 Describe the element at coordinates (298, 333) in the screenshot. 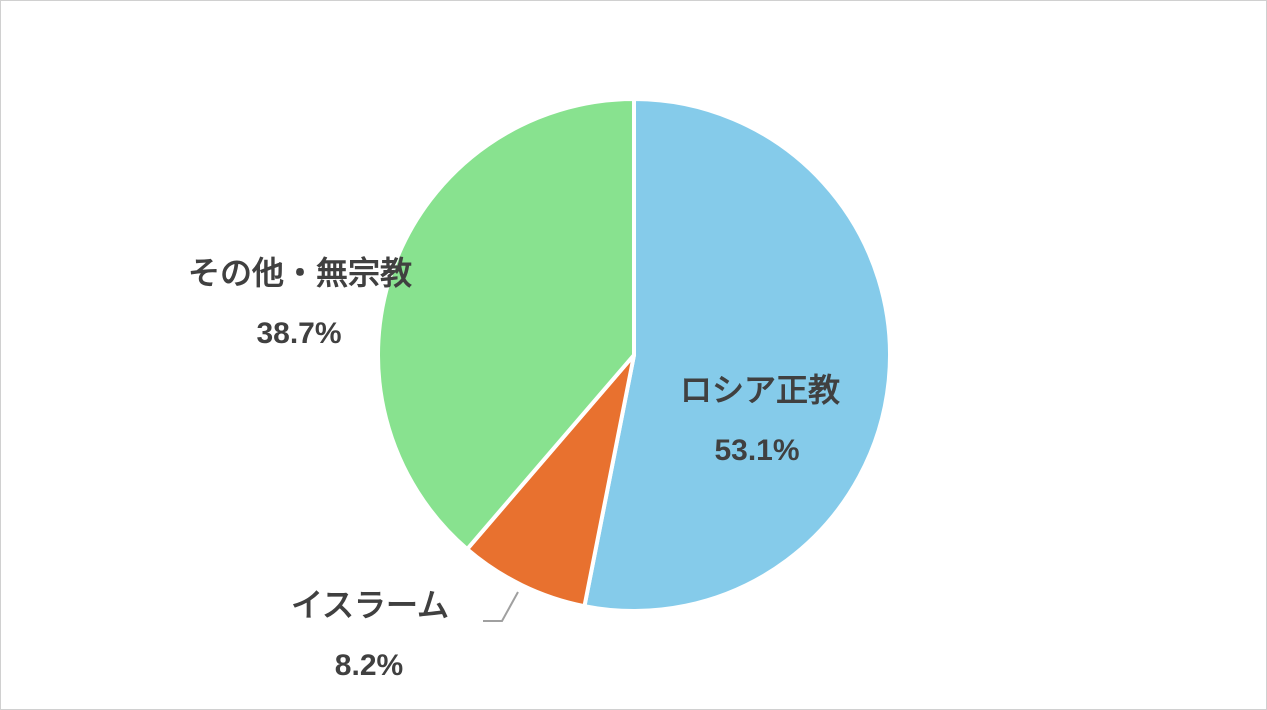

I see `value-label: 38.7%` at that location.